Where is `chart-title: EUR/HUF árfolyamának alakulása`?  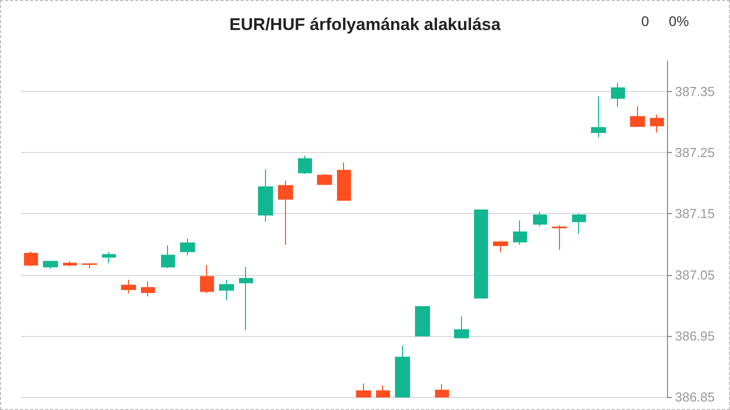 chart-title: EUR/HUF árfolyamának alakulása is located at coordinates (365, 24).